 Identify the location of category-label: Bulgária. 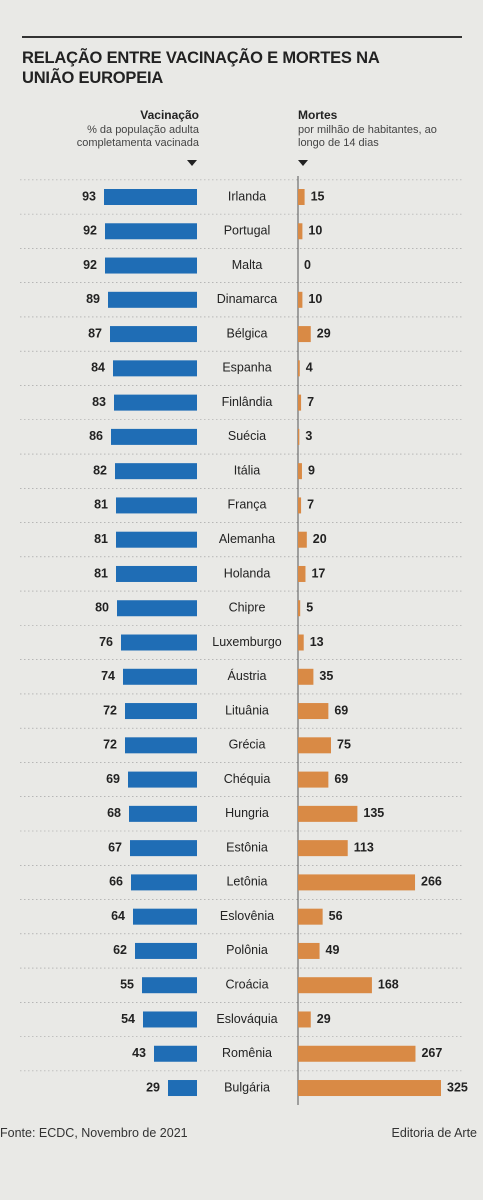
(247, 1087).